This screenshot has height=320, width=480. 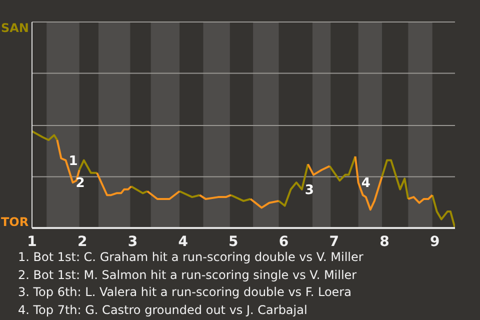 I want to click on text: 3. Top 6th: L. Valera hit a run-scoring double vs F. Loera, so click(x=185, y=292).